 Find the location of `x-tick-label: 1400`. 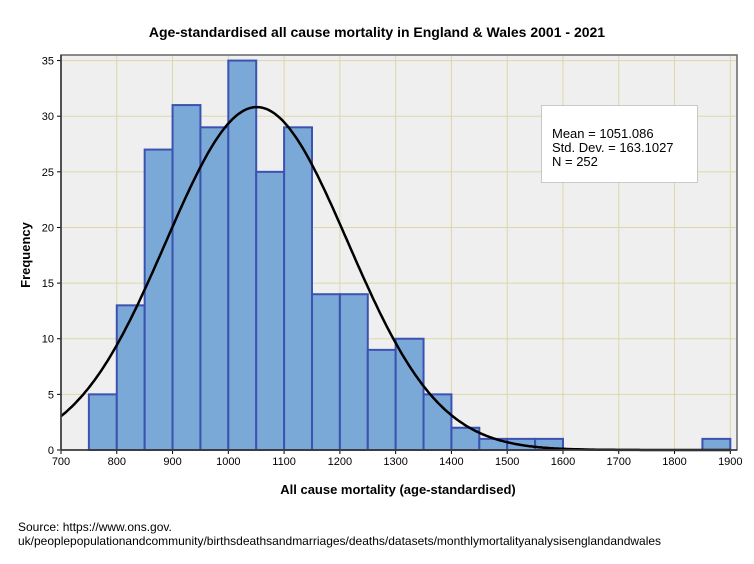

x-tick-label: 1400 is located at coordinates (451, 462).